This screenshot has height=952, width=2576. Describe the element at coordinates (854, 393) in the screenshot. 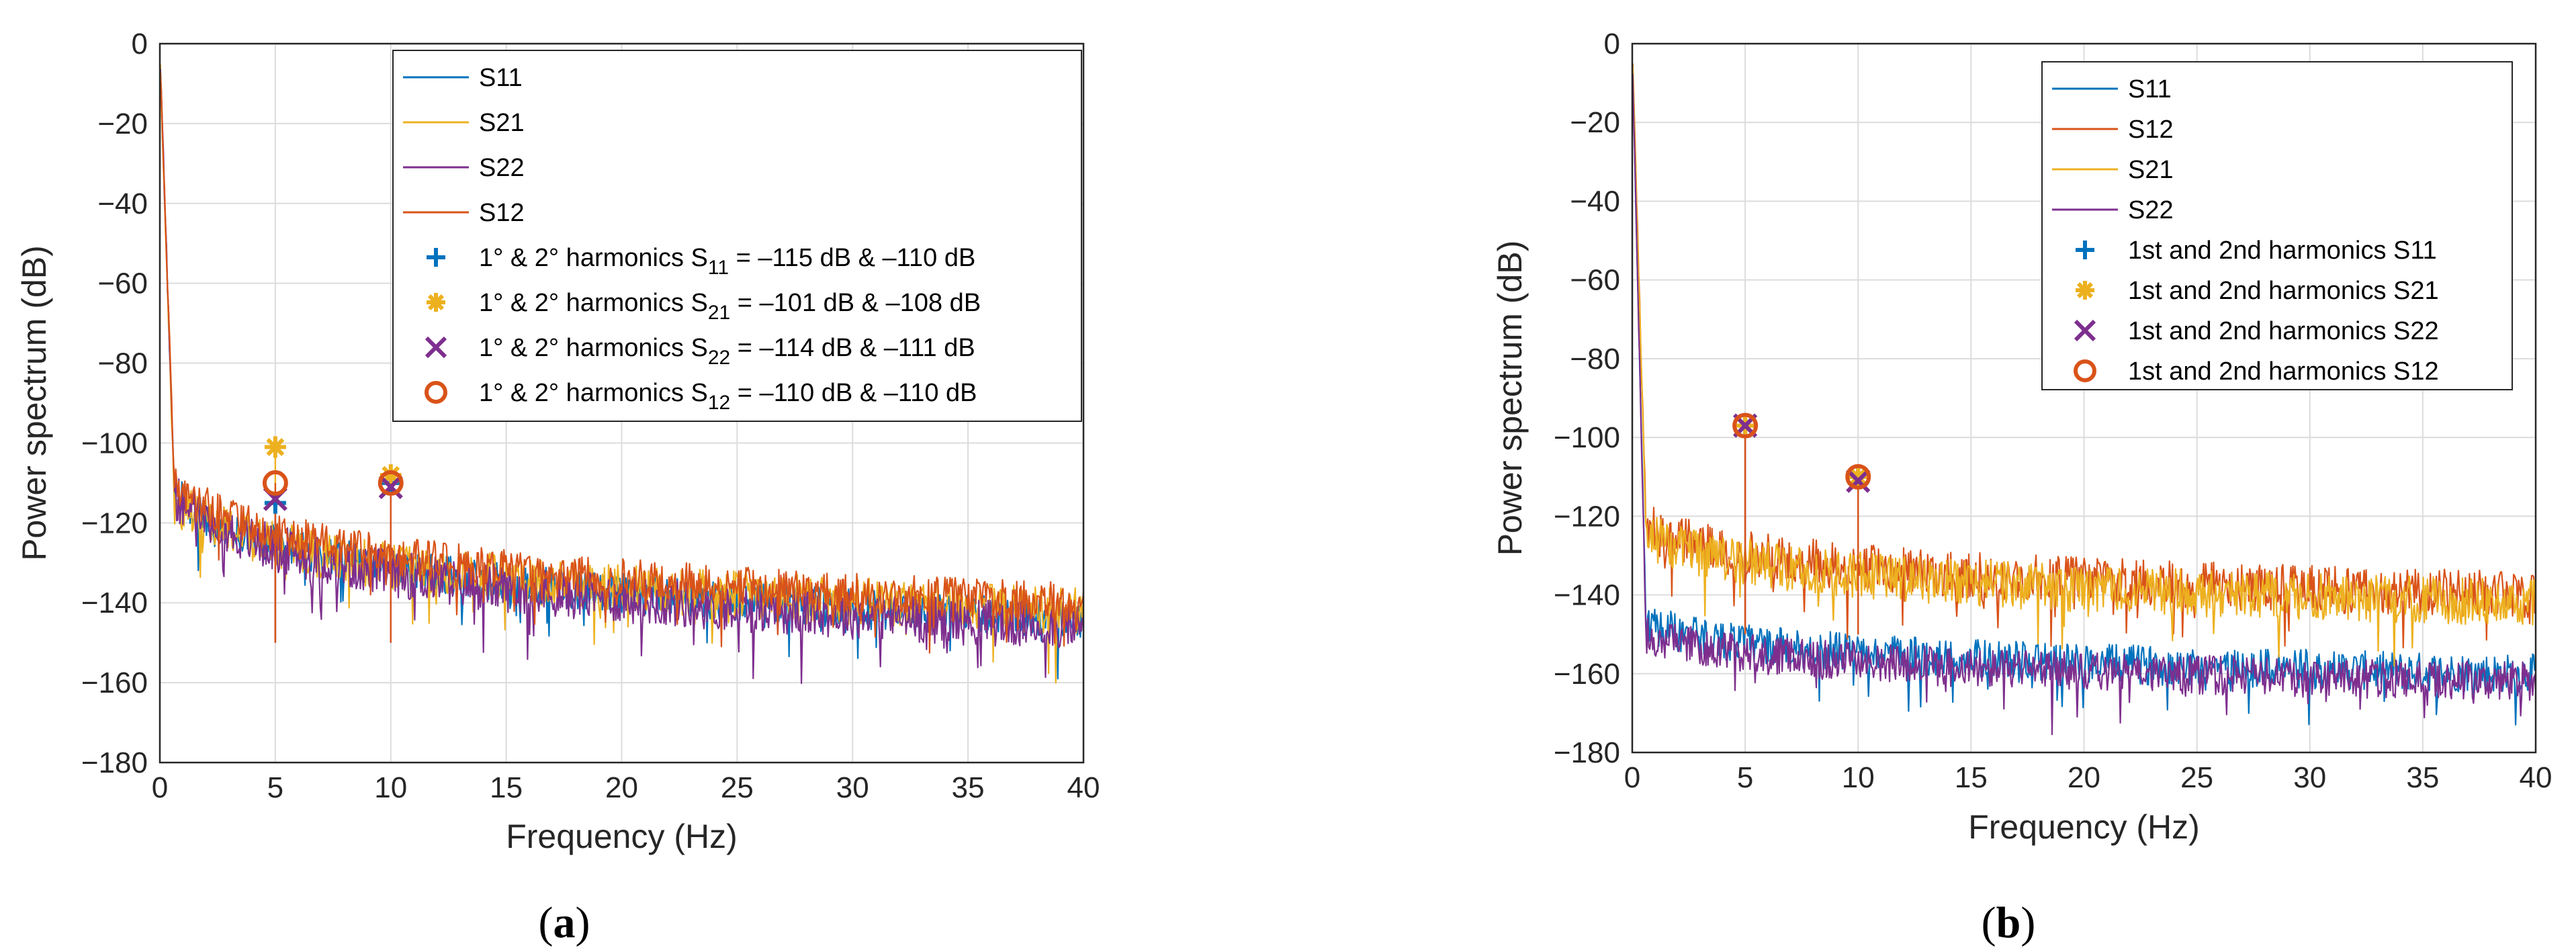

I see `legend-values: = –110 dB & –110 dB` at that location.